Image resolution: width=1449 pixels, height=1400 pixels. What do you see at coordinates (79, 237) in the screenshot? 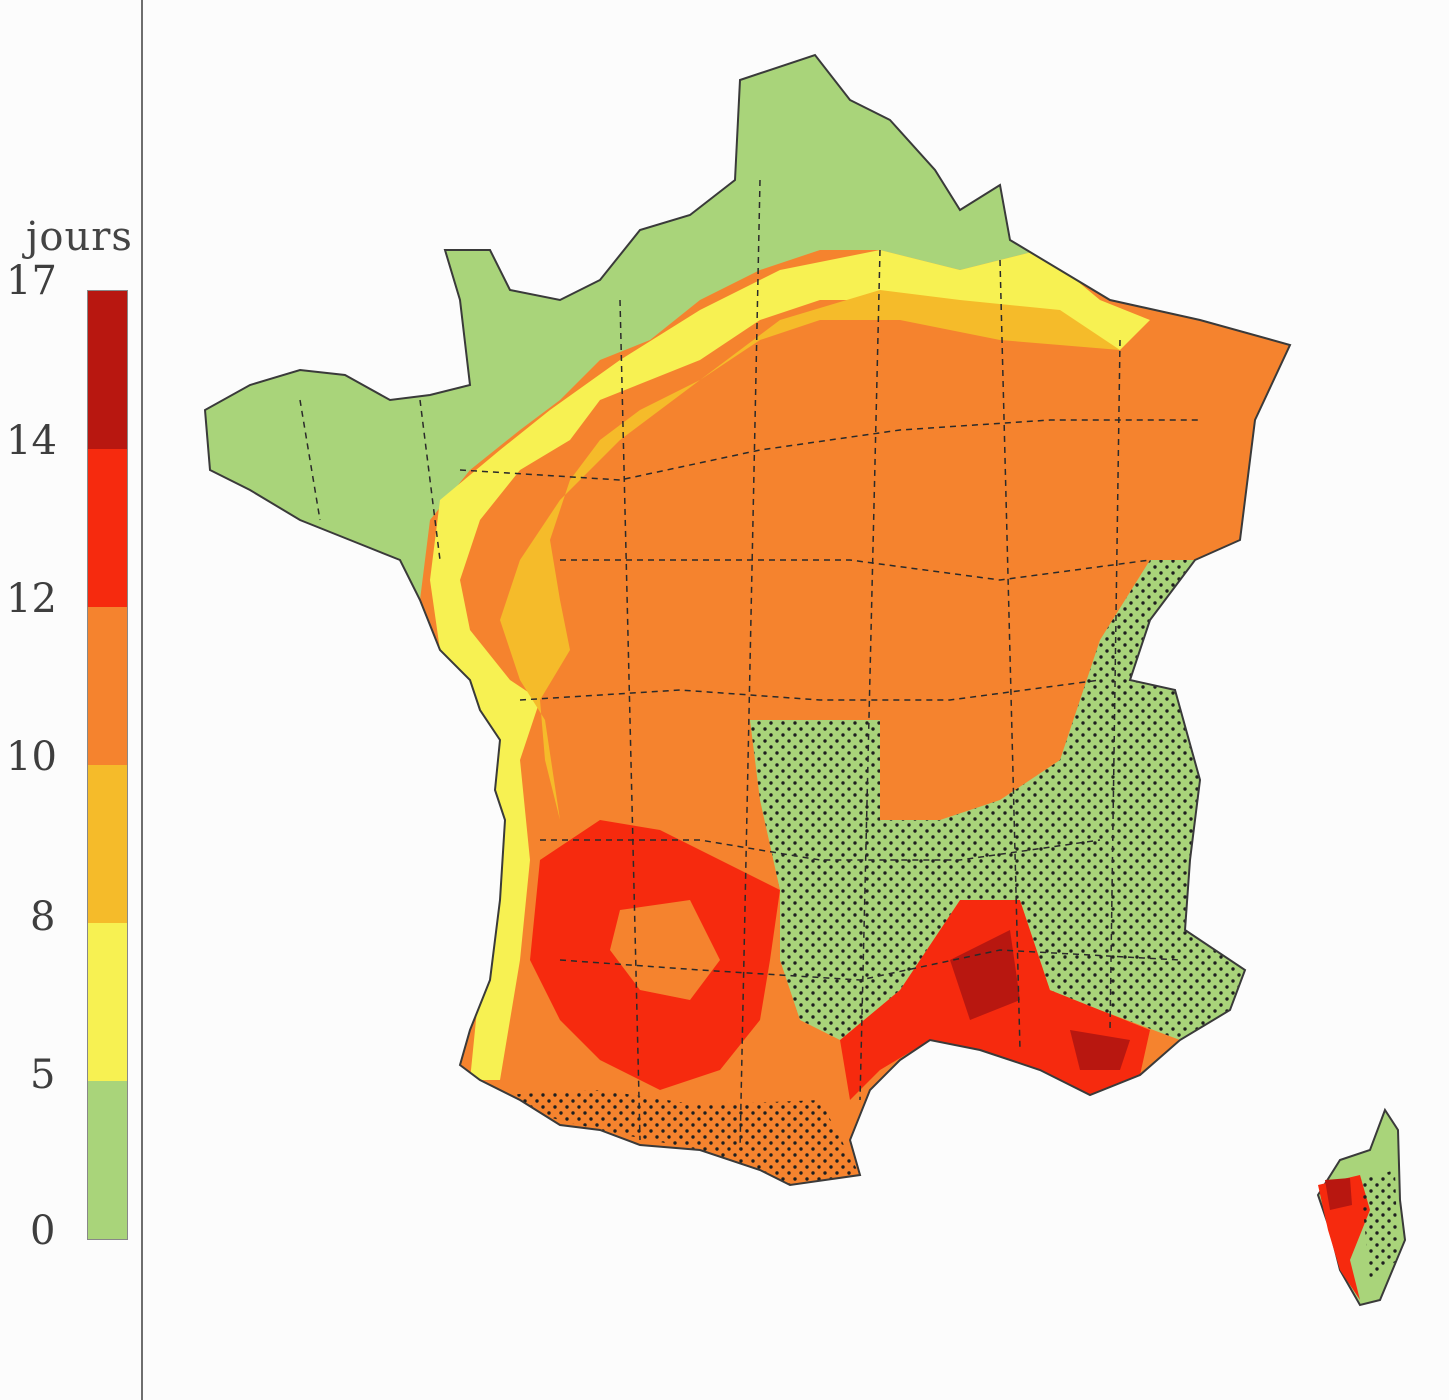
I see `legend-title: jours` at bounding box center [79, 237].